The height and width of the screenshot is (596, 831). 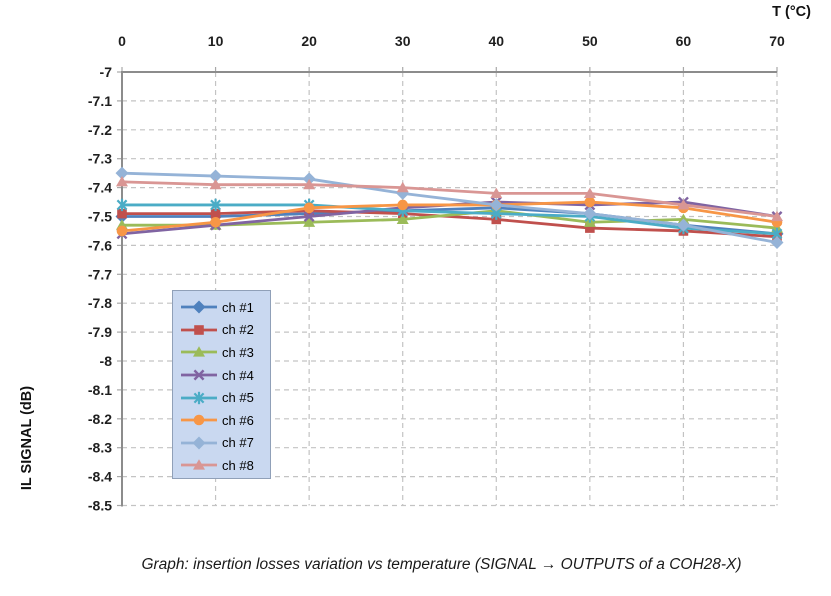 I want to click on legend-item: ch #6, so click(x=225, y=420).